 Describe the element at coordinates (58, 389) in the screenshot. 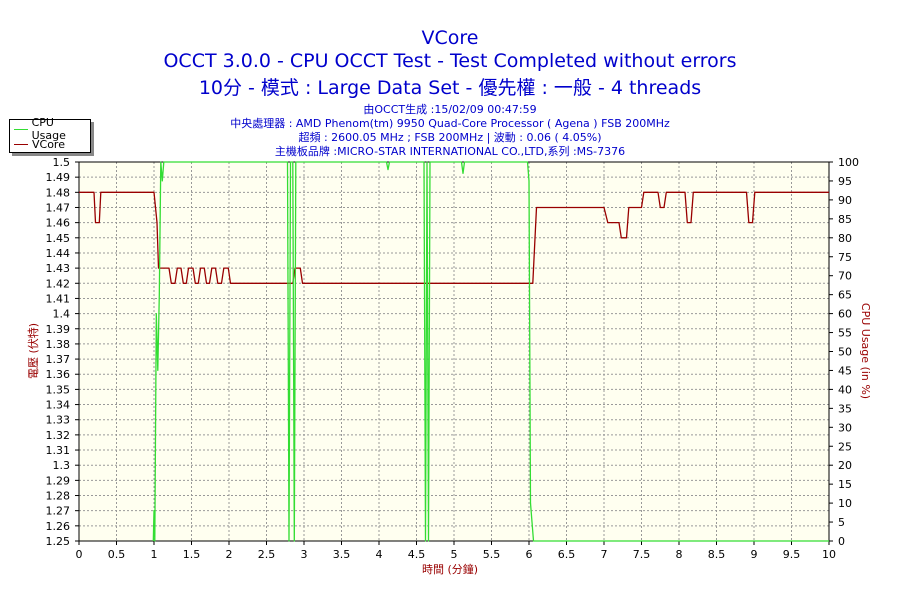

I see `y-left-tick-label: 1.35` at that location.